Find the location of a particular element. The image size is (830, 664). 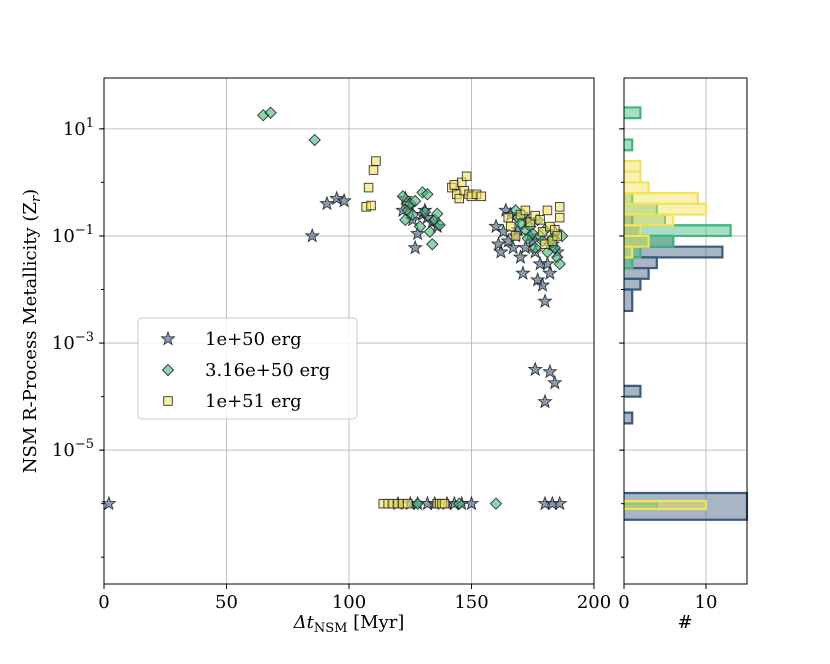

legend-marker-square is located at coordinates (168, 401).